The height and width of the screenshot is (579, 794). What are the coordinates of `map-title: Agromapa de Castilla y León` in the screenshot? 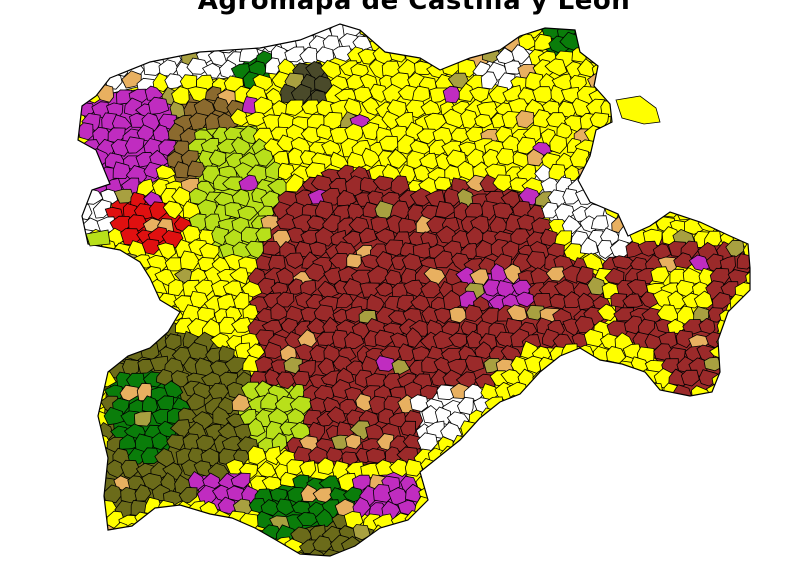 It's located at (414, 8).